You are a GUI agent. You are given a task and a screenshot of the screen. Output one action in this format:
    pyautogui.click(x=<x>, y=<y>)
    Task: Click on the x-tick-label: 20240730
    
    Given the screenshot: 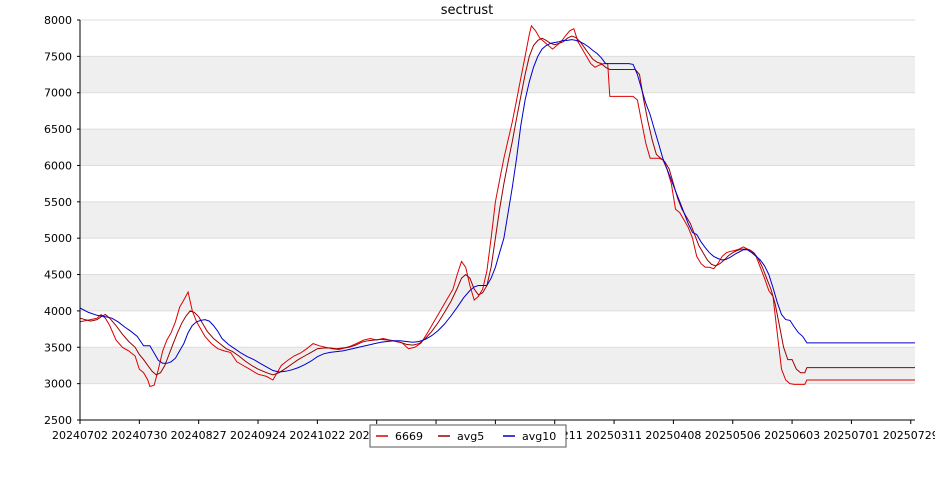 What is the action you would take?
    pyautogui.click(x=139, y=435)
    